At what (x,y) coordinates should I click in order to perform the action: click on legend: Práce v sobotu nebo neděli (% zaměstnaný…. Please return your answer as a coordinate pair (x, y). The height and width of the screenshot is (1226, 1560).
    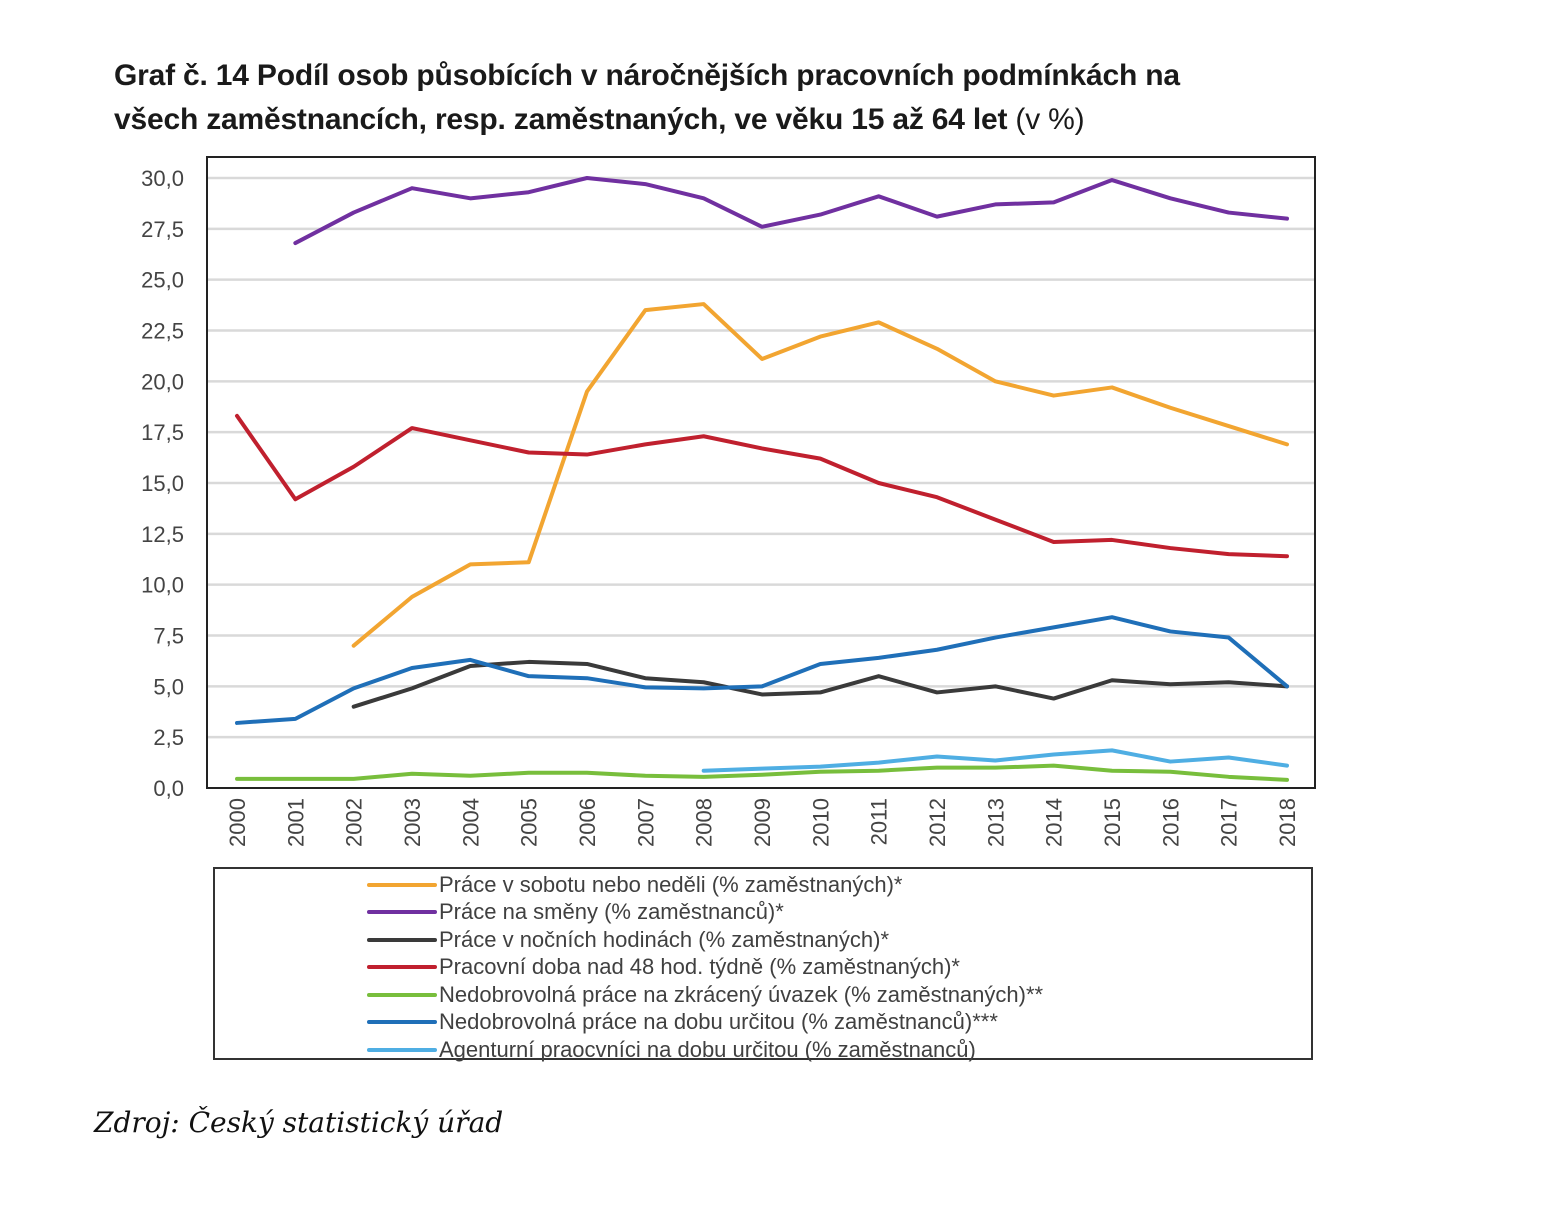
    Looking at the image, I should click on (763, 965).